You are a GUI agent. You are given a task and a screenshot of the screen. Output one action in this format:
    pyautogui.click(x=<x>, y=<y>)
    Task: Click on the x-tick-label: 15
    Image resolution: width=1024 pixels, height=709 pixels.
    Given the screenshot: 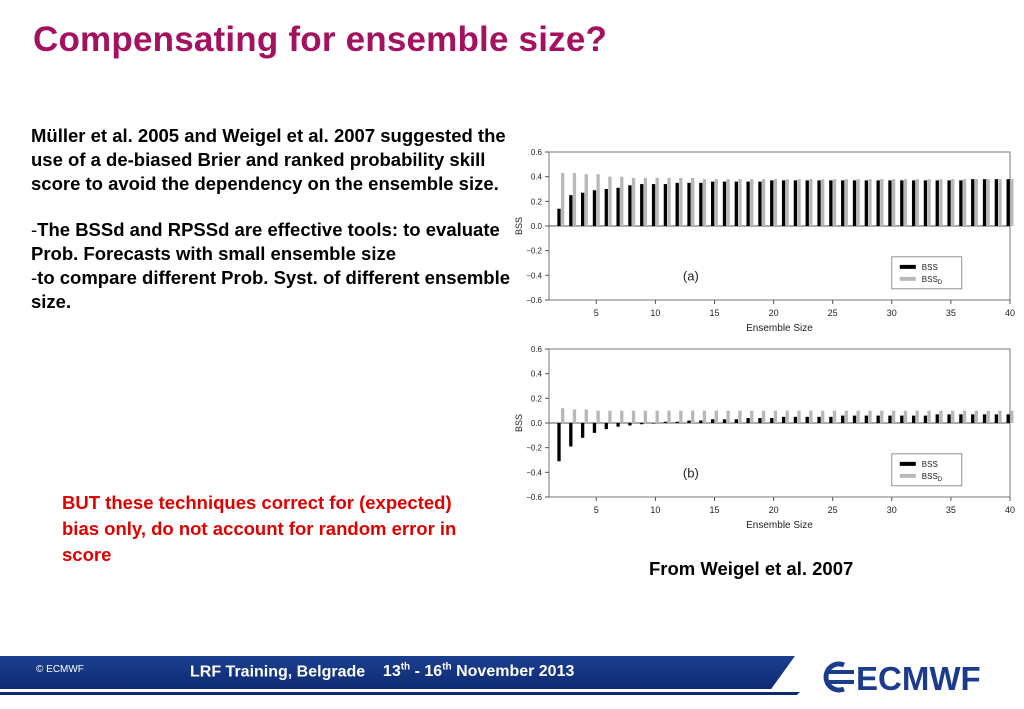 What is the action you would take?
    pyautogui.click(x=714, y=510)
    